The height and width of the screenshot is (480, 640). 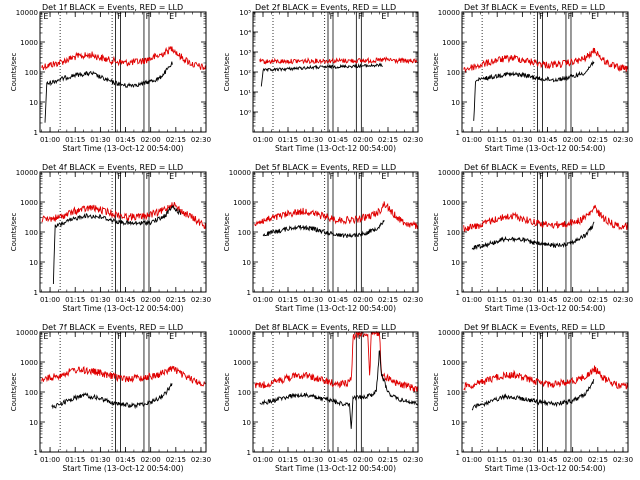 I want to click on panel-title: Det 4f BLACK = Events, RED = LLD, so click(x=112, y=167).